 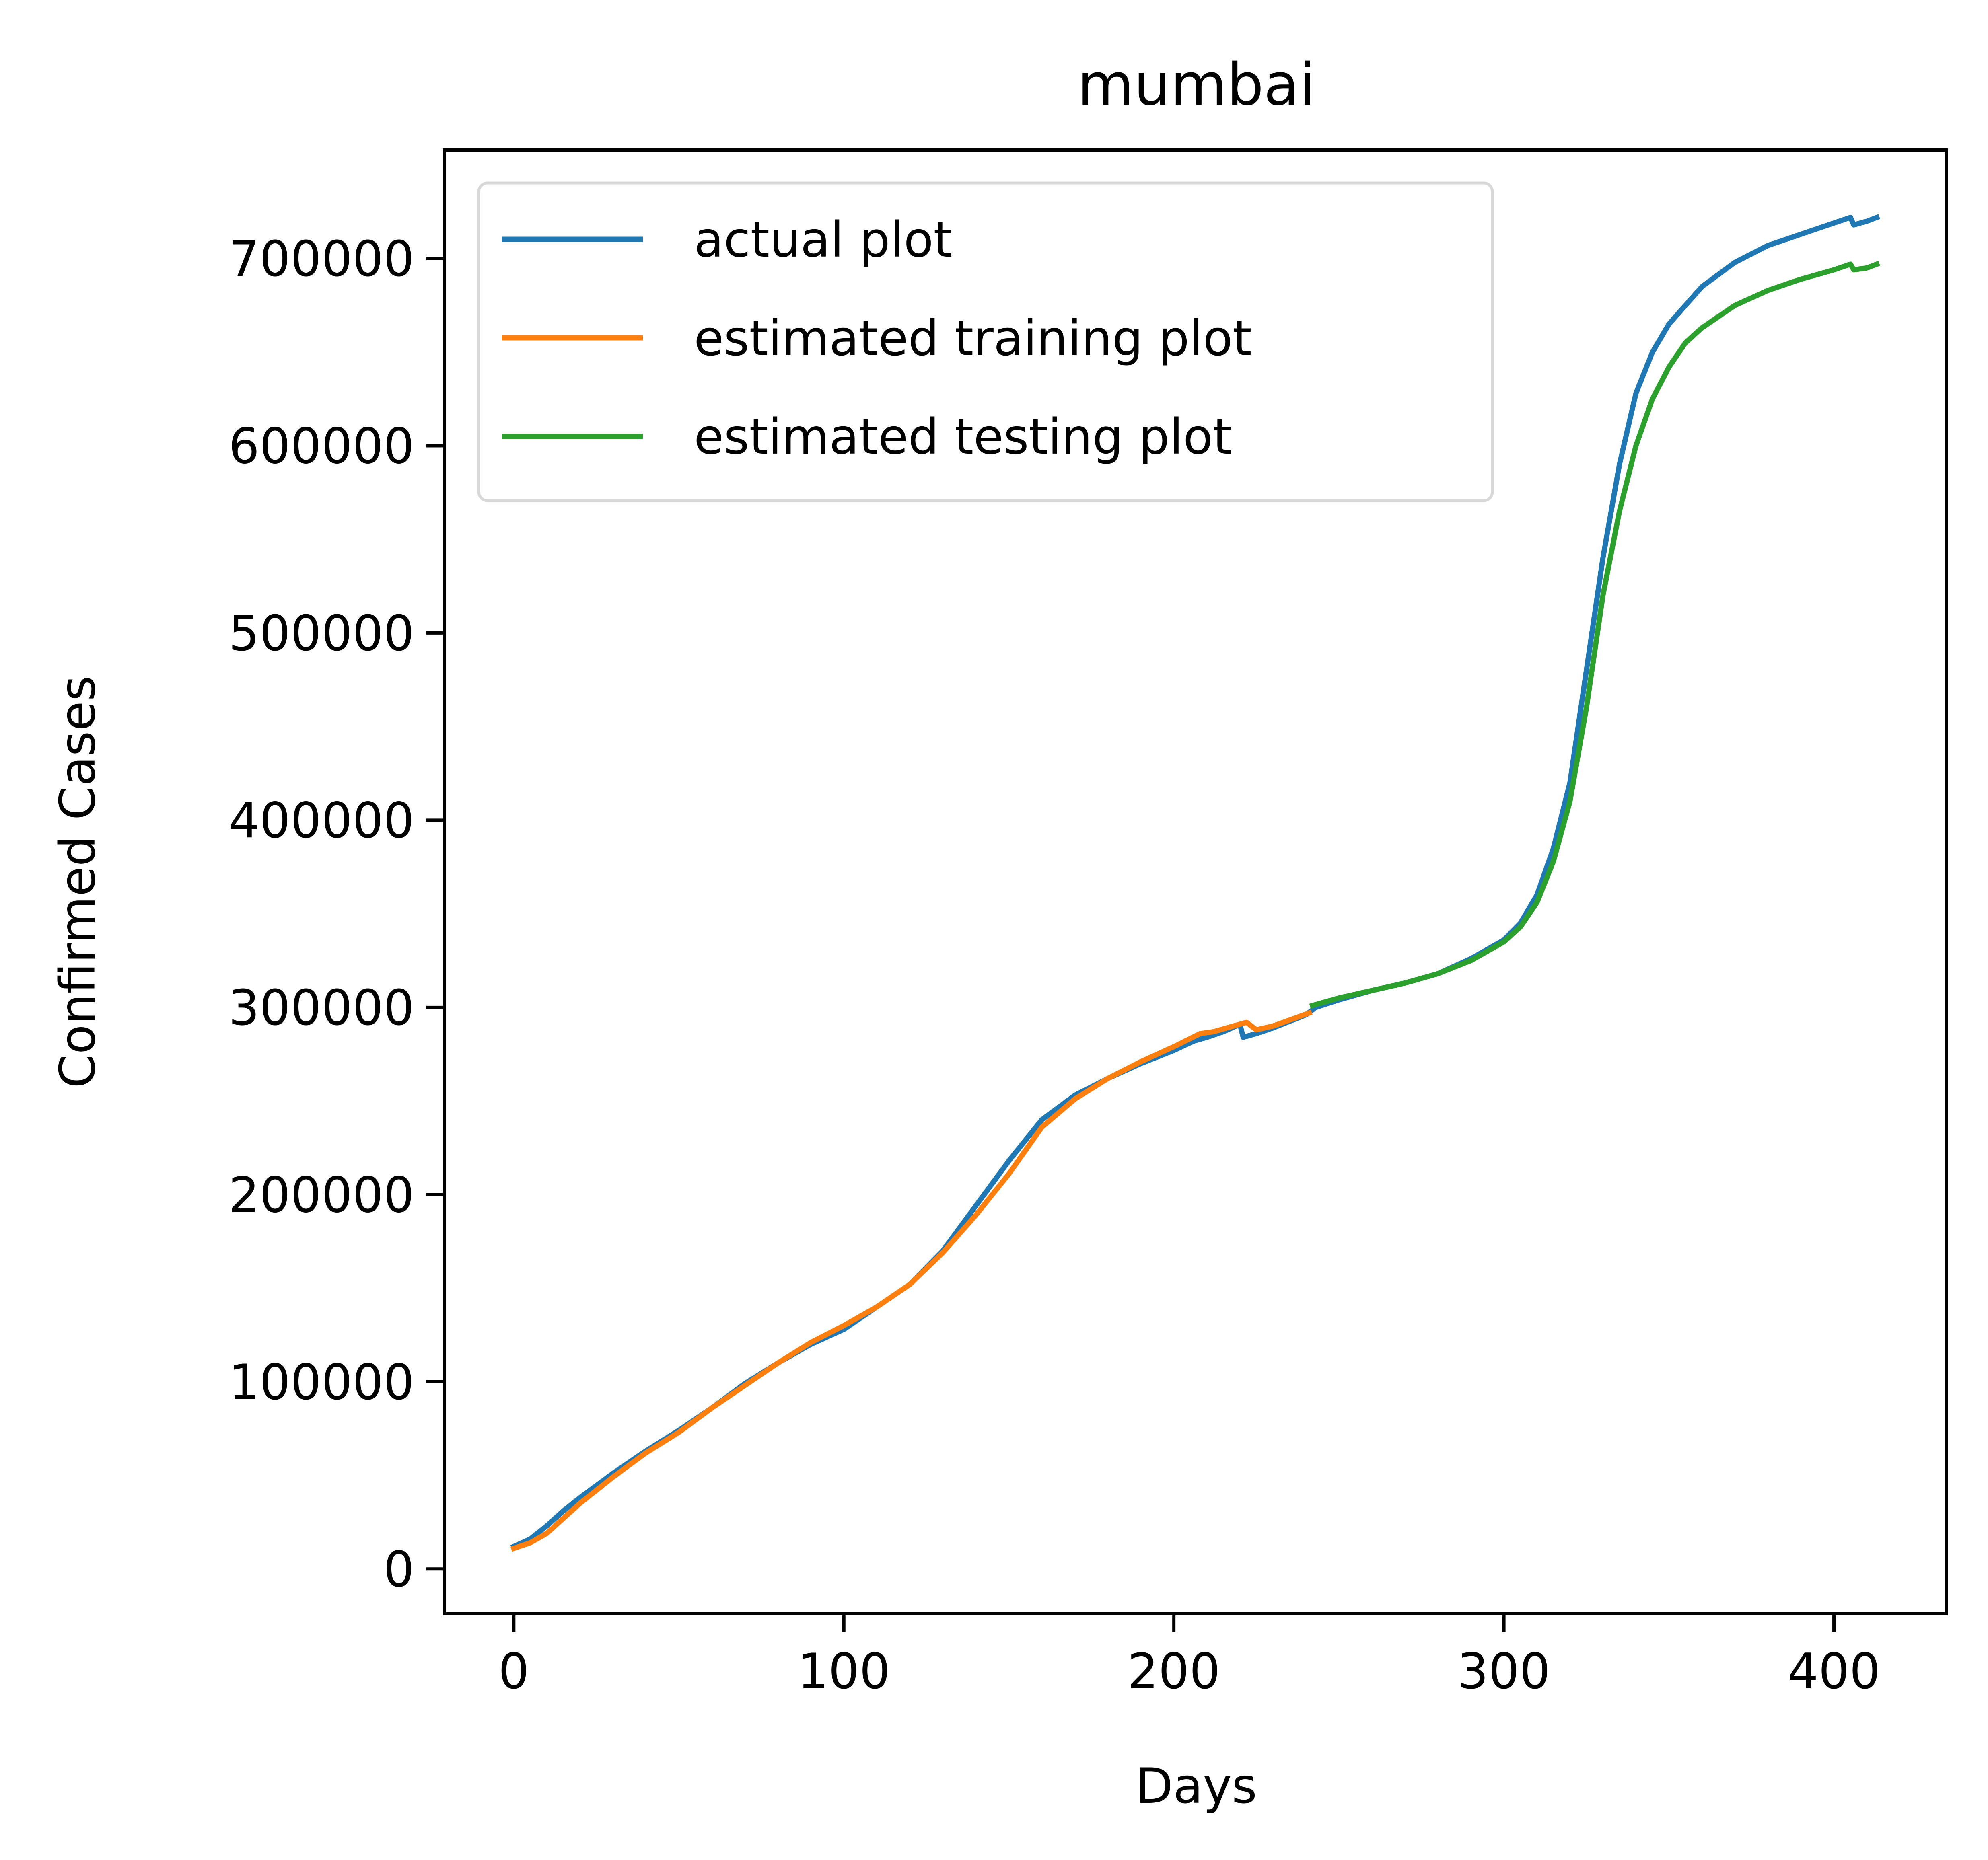 I want to click on y-tick-label: 400000, so click(x=321, y=820).